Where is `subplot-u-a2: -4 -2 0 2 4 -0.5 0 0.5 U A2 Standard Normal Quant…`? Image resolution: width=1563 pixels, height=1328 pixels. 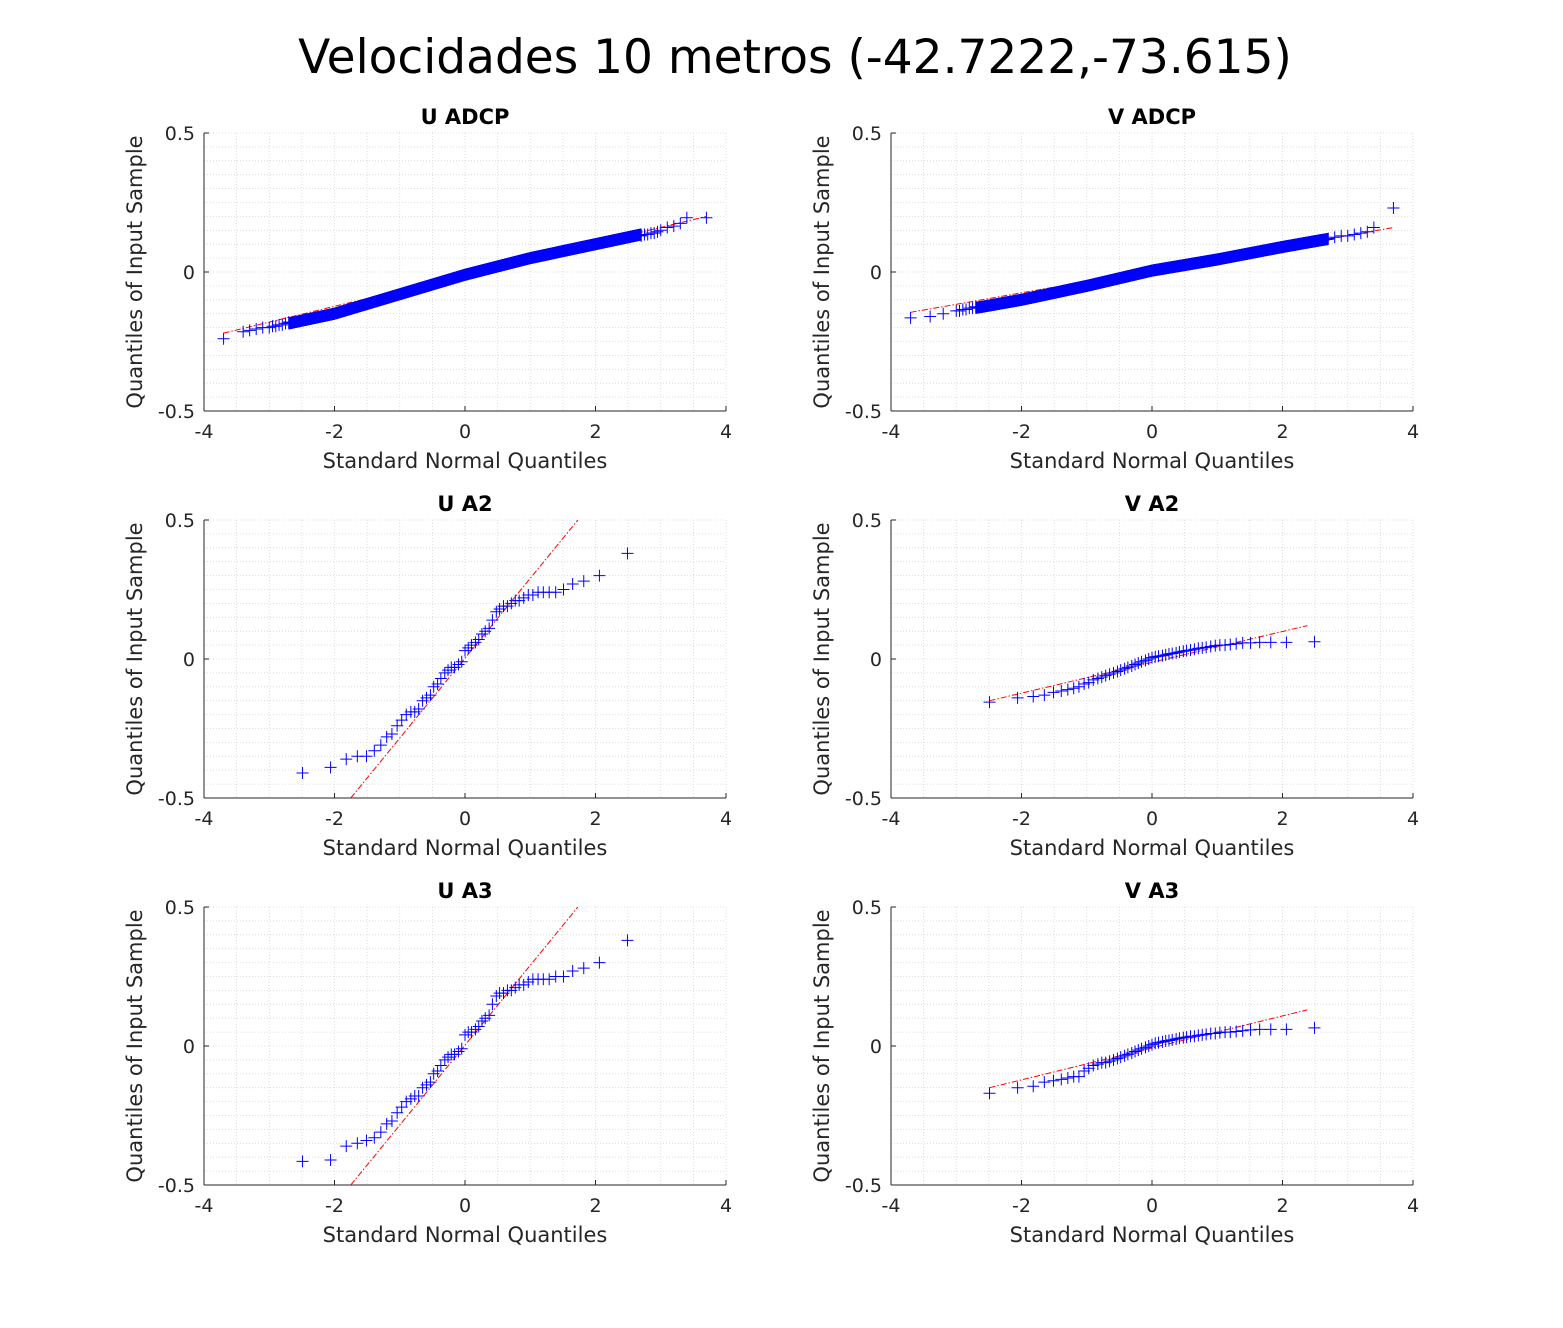
subplot-u-a2: -4 -2 0 2 4 -0.5 0 0.5 U A2 Standard Normal Quant… is located at coordinates (427, 676).